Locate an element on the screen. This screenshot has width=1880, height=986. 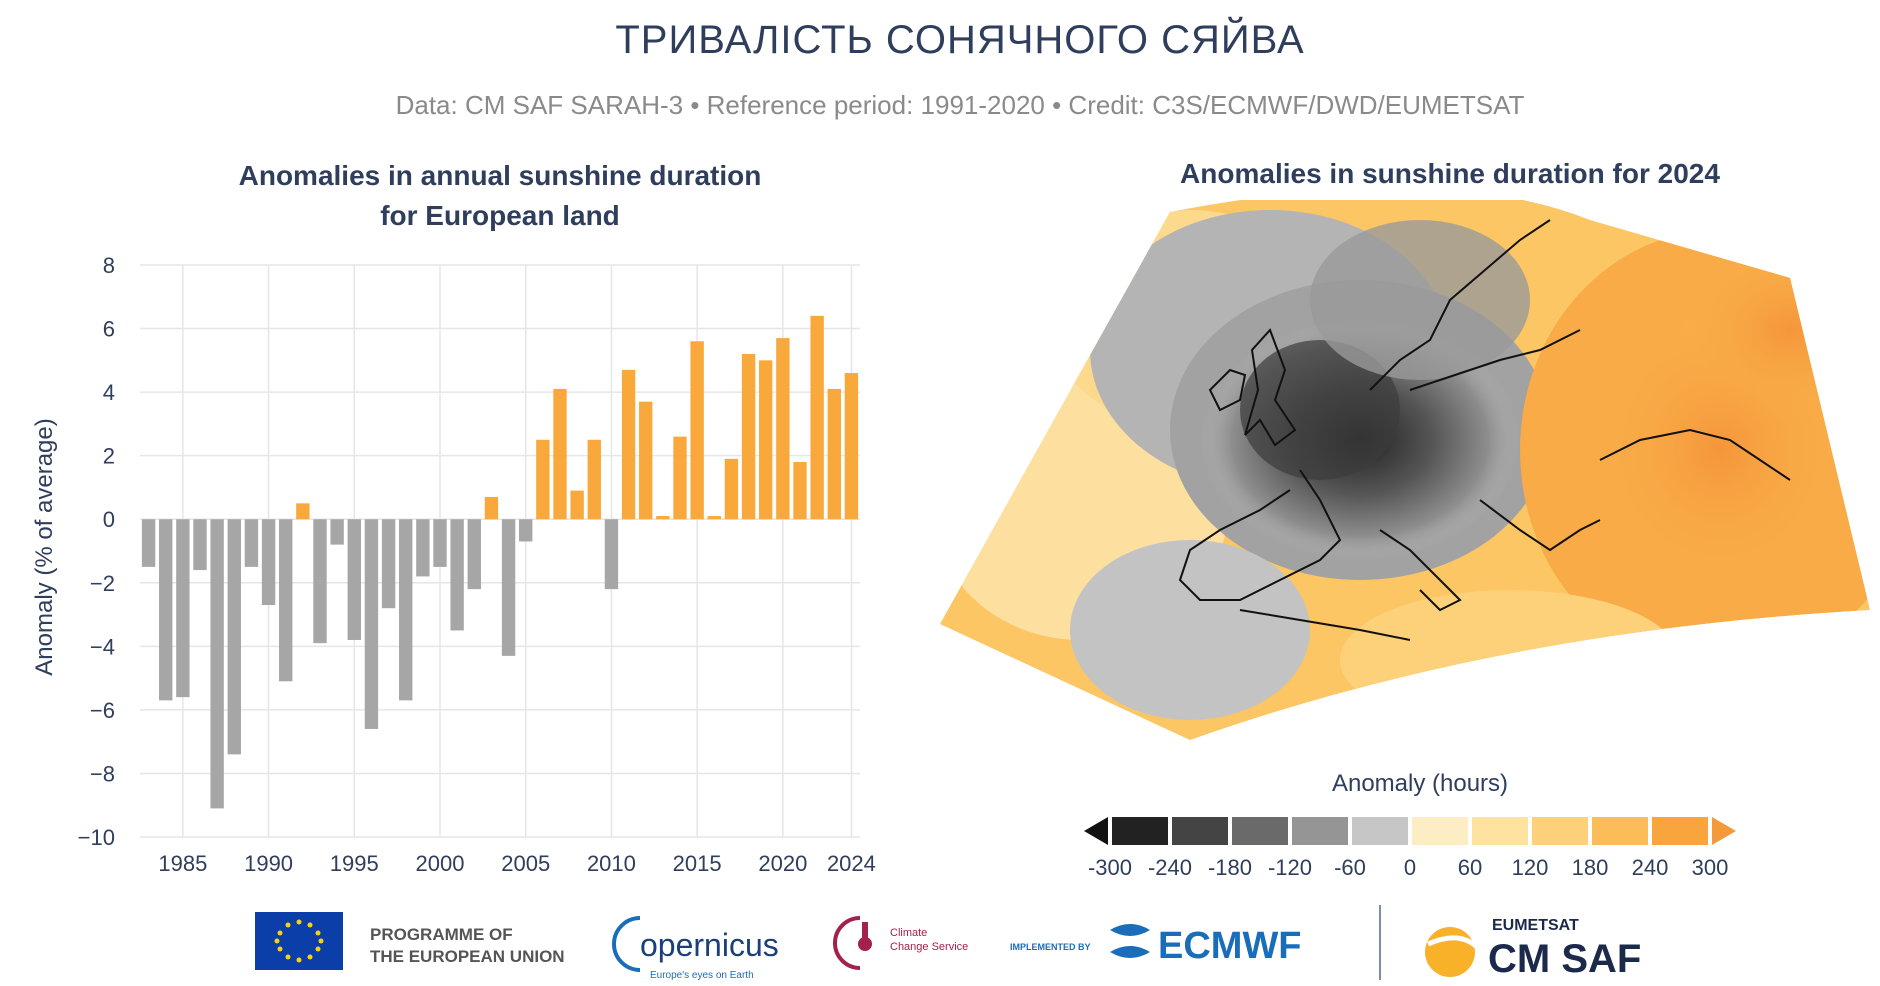
ecmwf-logo: ECMWF is located at coordinates (1206, 945).